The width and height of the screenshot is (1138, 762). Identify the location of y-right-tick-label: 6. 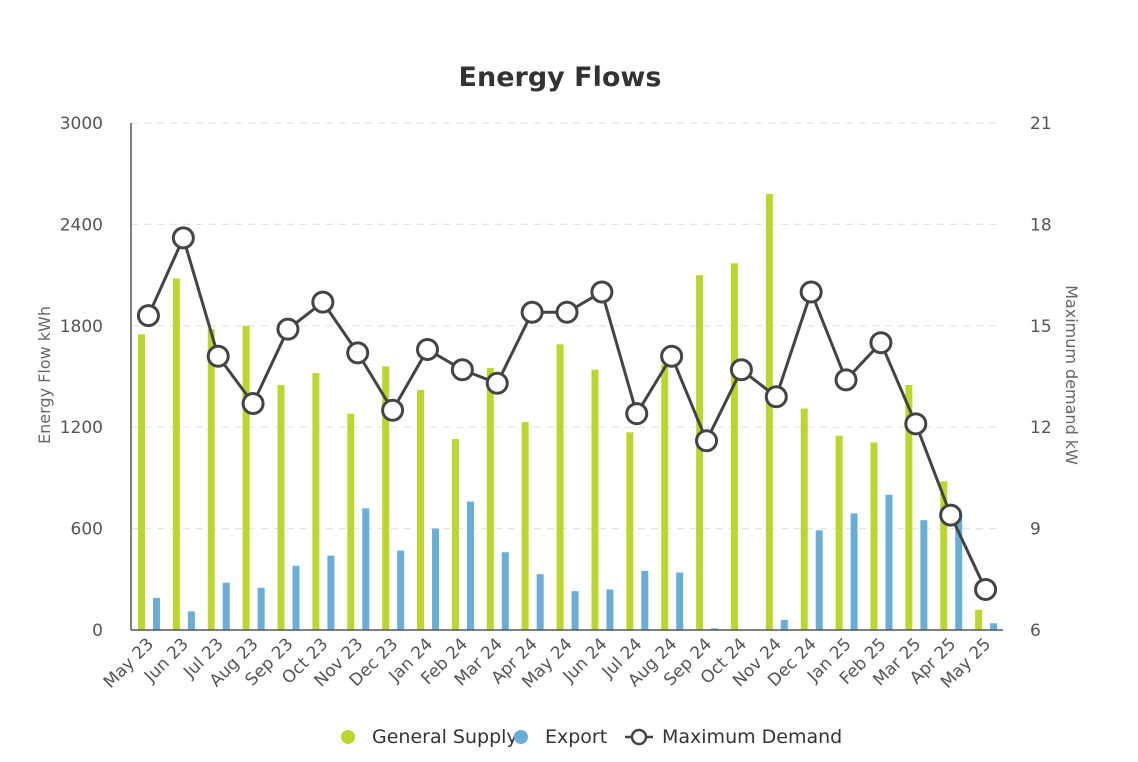
(1035, 631).